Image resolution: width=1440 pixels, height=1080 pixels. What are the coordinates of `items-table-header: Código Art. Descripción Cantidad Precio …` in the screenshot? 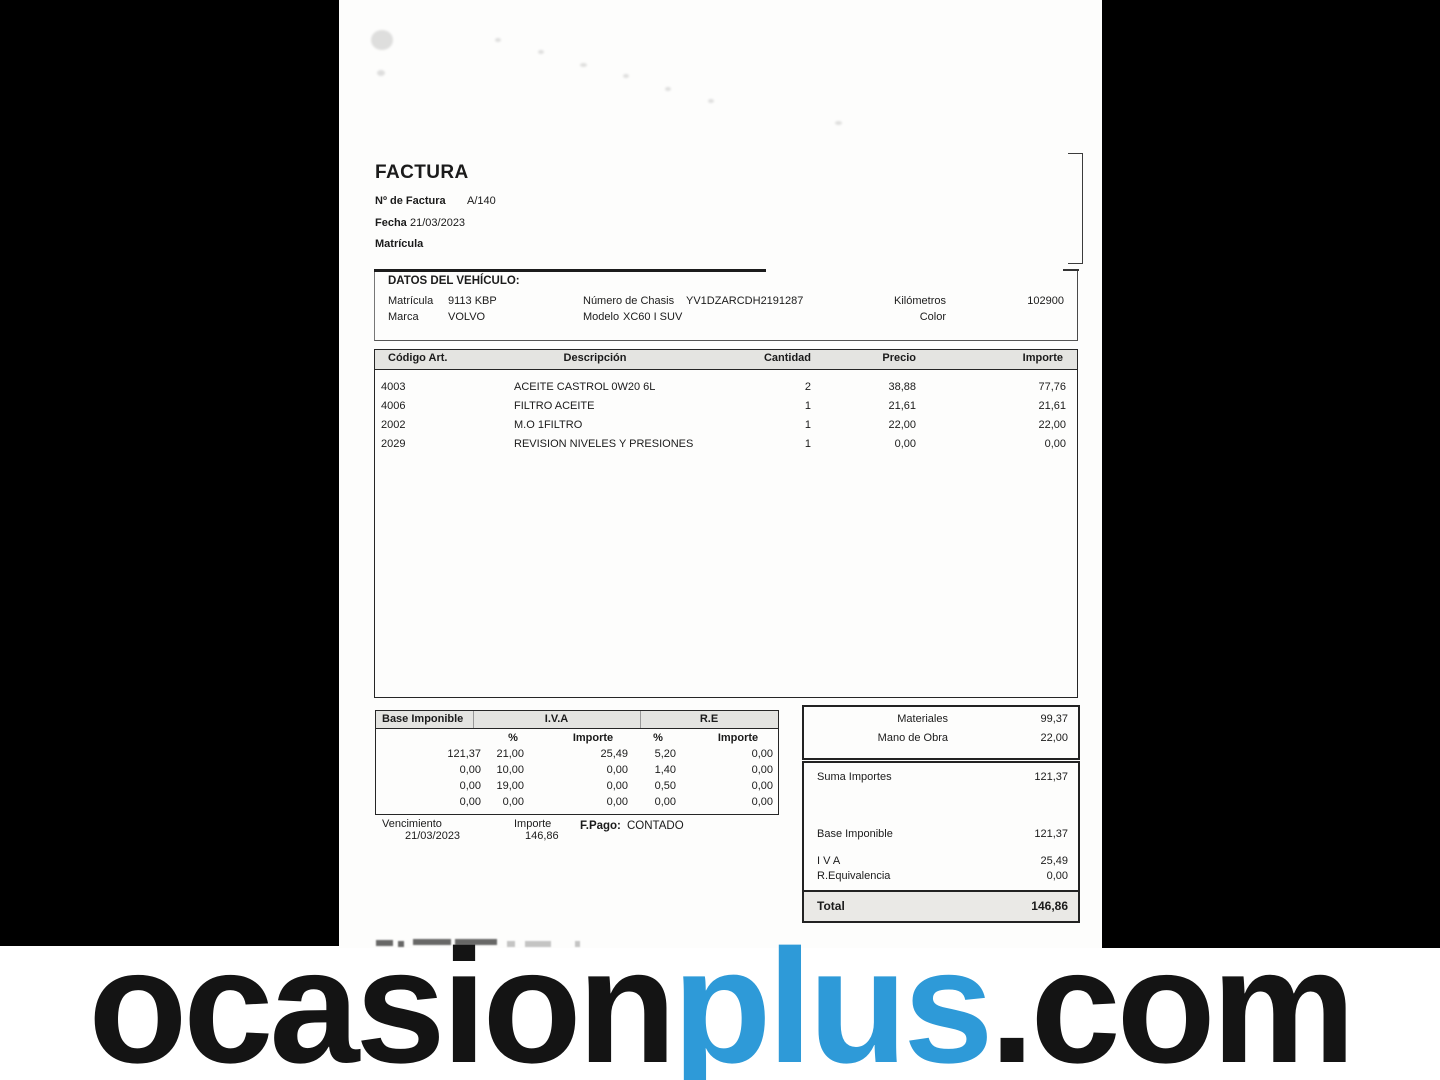 It's located at (726, 360).